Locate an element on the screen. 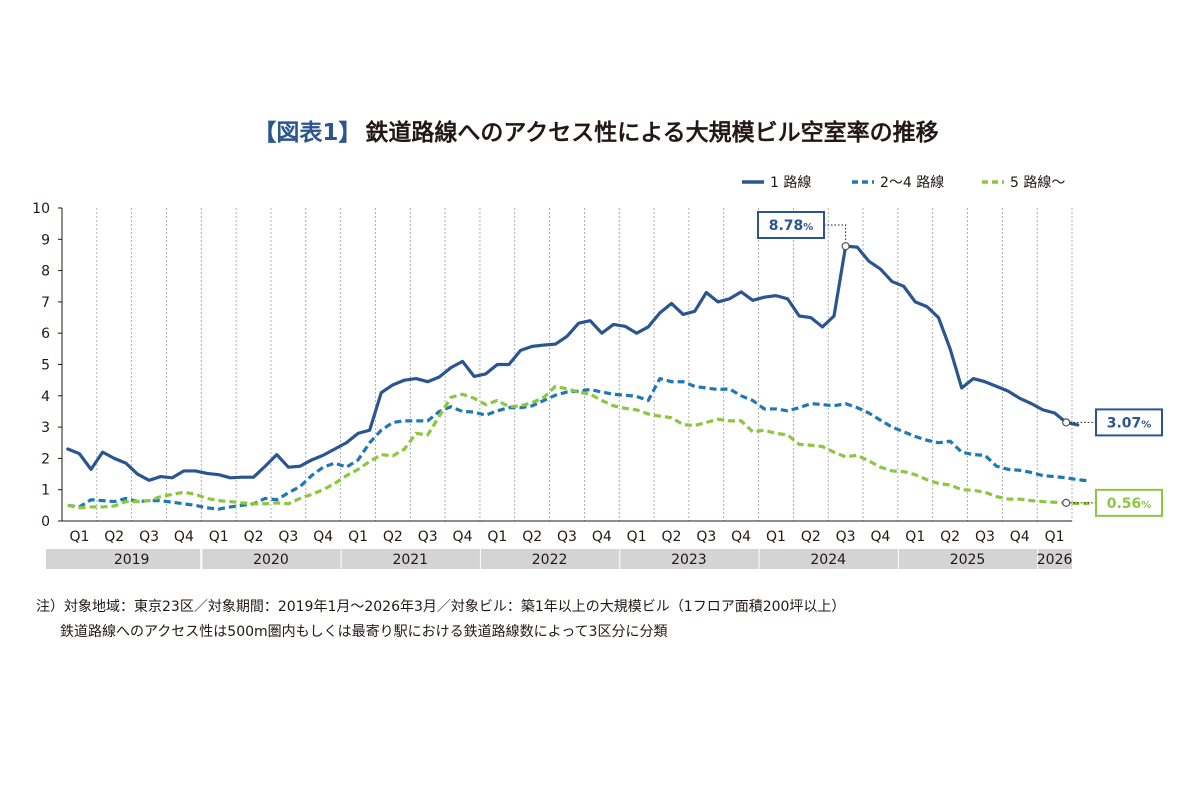 The width and height of the screenshot is (1200, 799). annotation-label: 8.78% is located at coordinates (791, 226).